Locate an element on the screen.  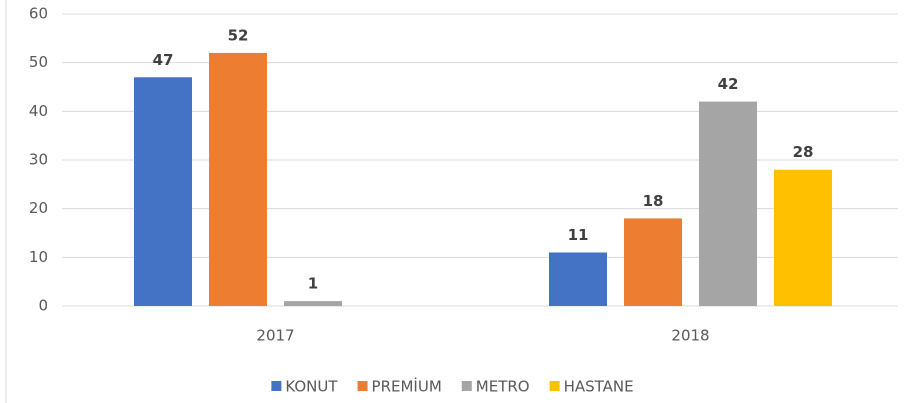
y-tick-label: 40 is located at coordinates (38, 111).